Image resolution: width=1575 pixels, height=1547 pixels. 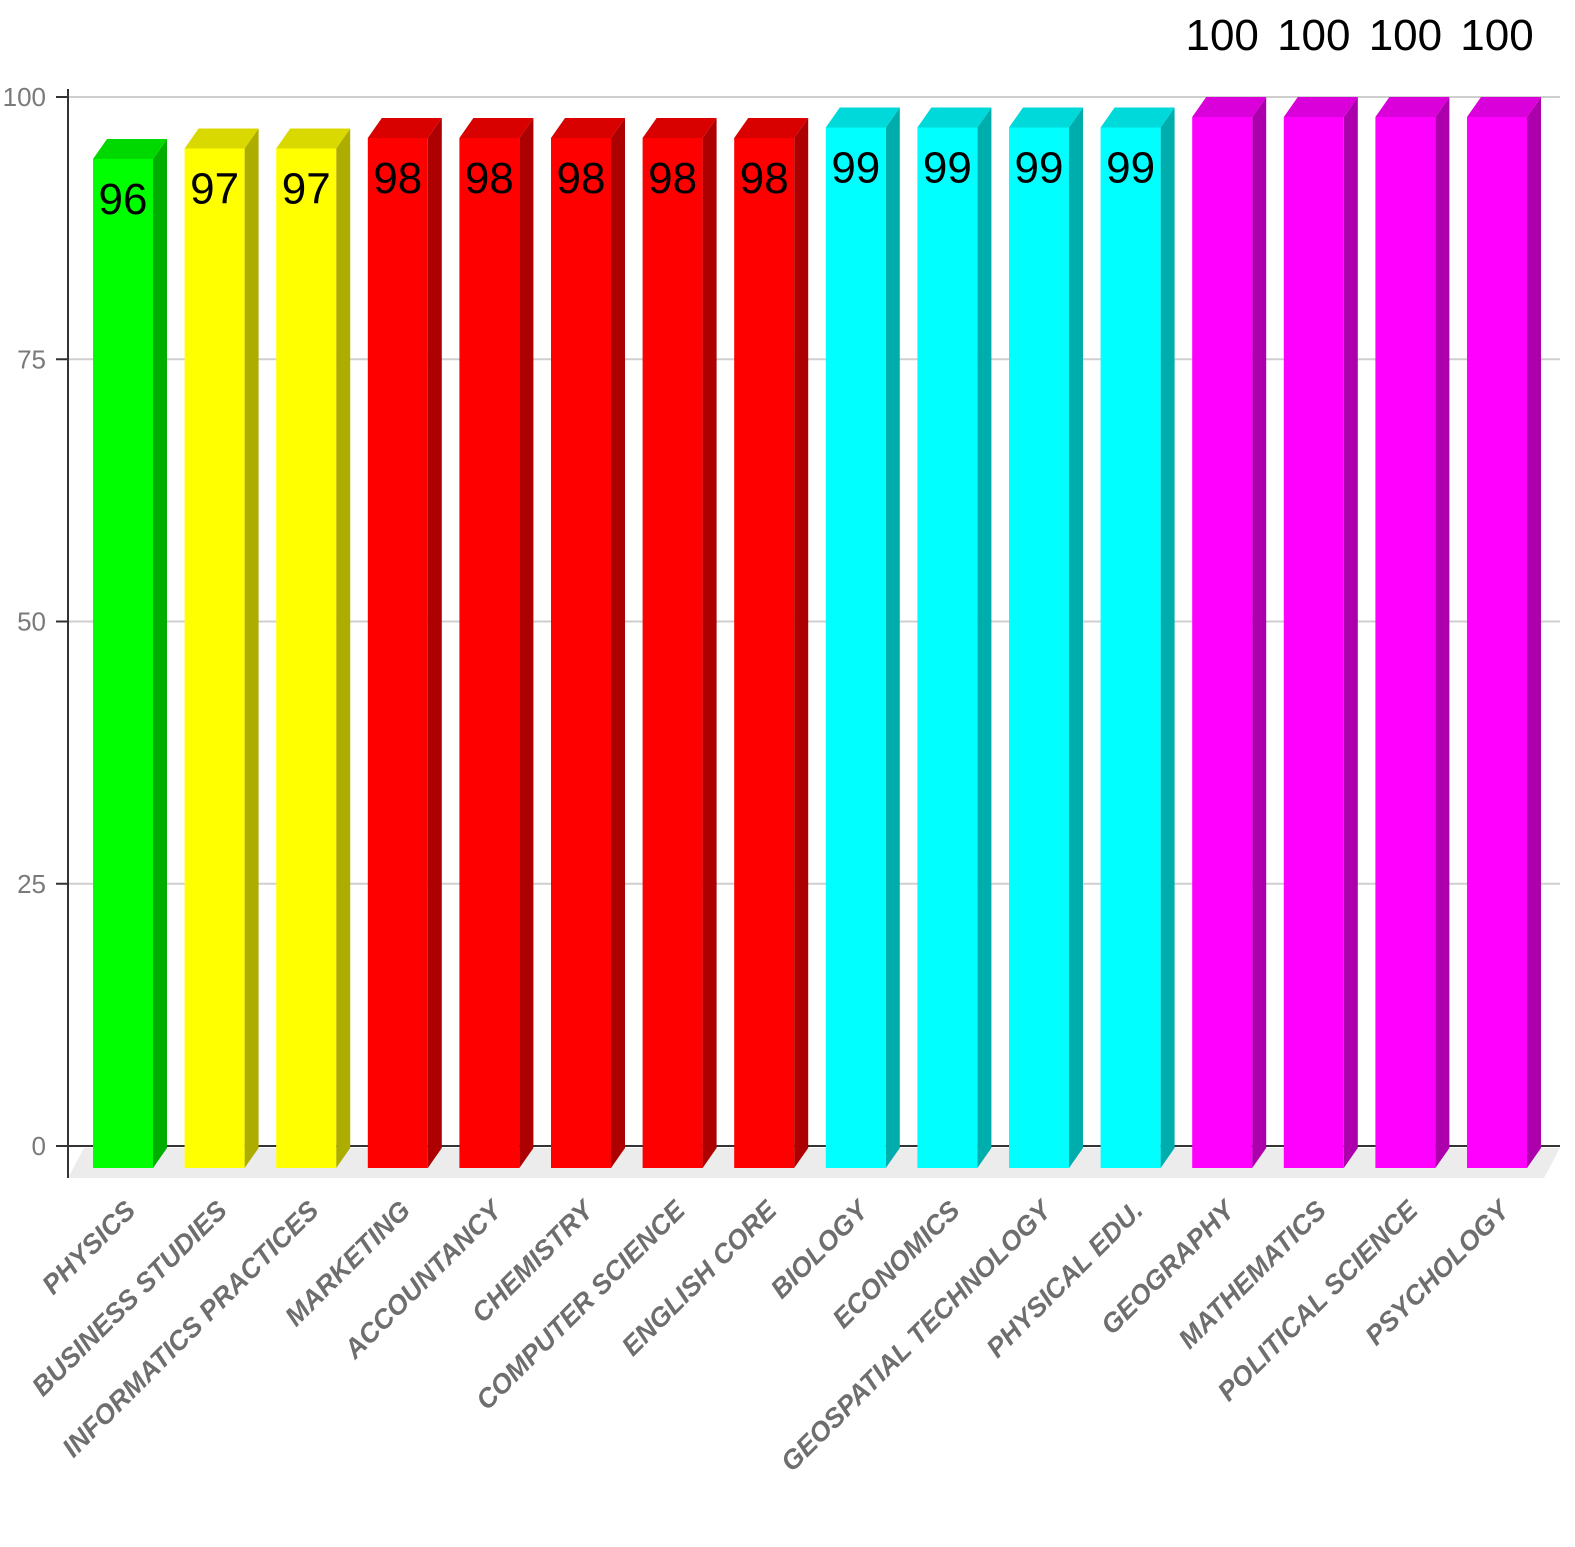 What do you see at coordinates (251, 648) in the screenshot?
I see `bar-side-business-studies` at bounding box center [251, 648].